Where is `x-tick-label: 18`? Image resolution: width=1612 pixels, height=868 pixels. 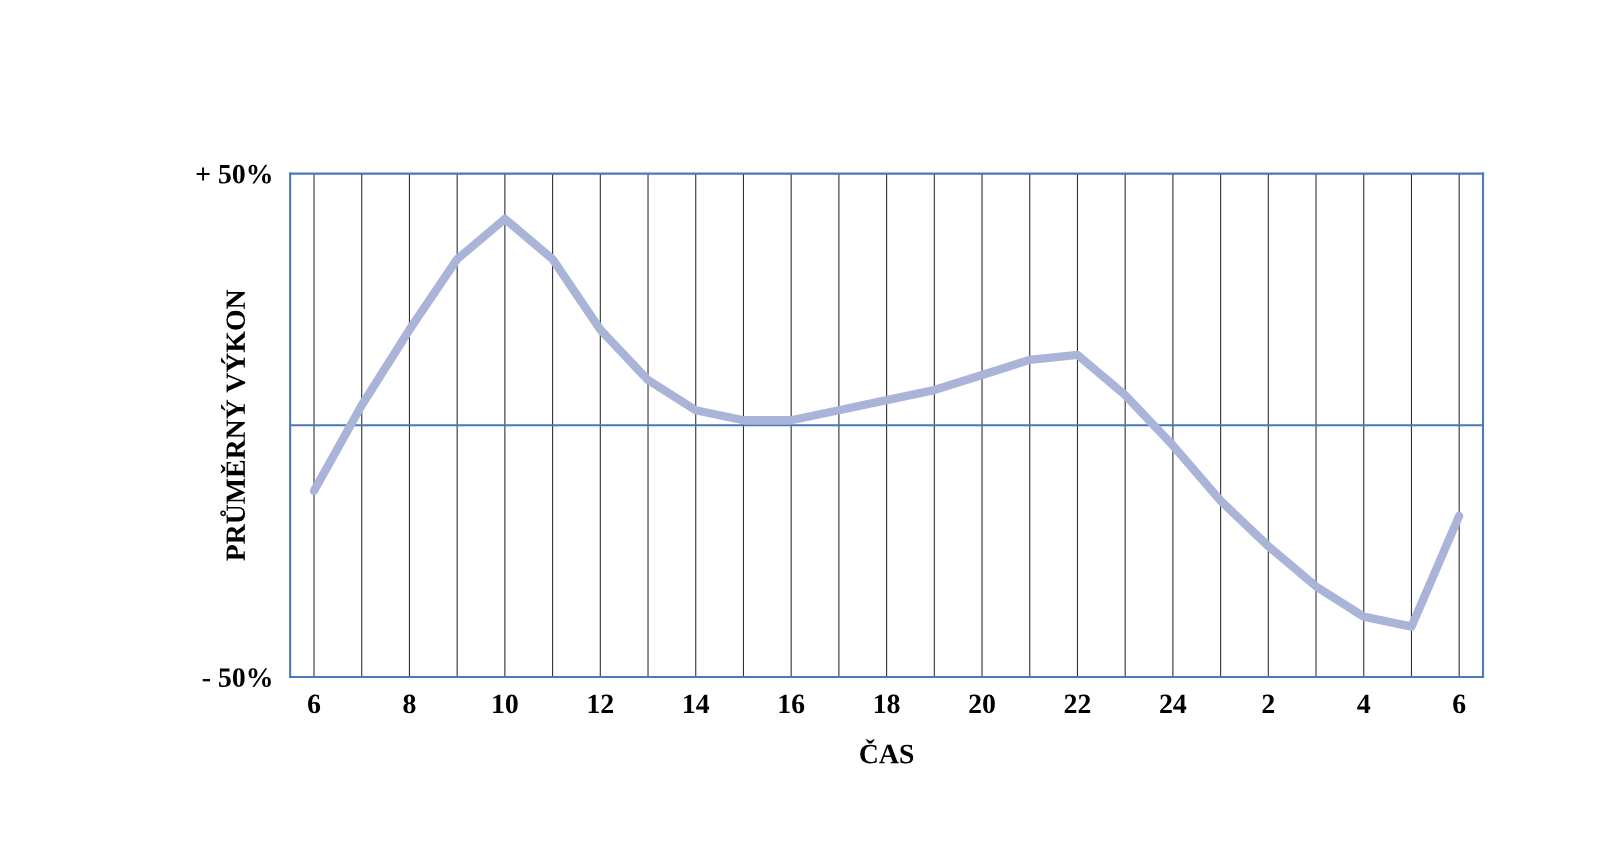 x-tick-label: 18 is located at coordinates (887, 704).